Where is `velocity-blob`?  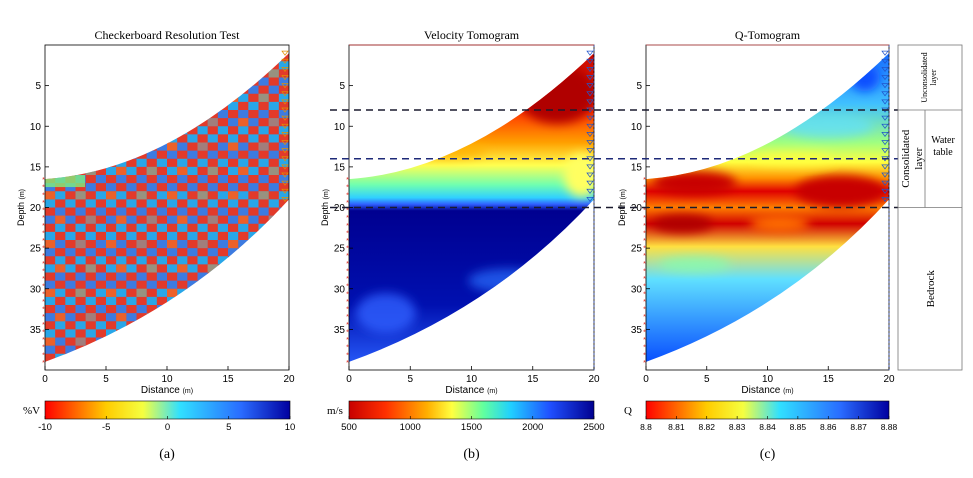 velocity-blob is located at coordinates (385, 313).